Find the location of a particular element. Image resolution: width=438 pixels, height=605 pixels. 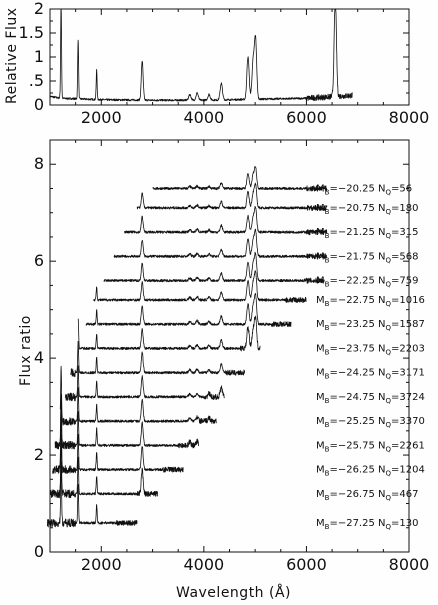

y-tick-label: 1.5 is located at coordinates (31, 32).